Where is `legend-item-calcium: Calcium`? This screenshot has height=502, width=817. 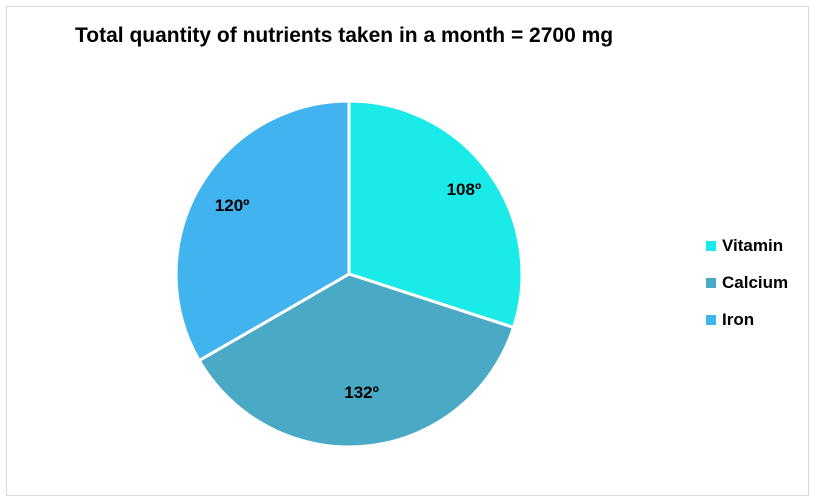
legend-item-calcium: Calcium is located at coordinates (747, 282).